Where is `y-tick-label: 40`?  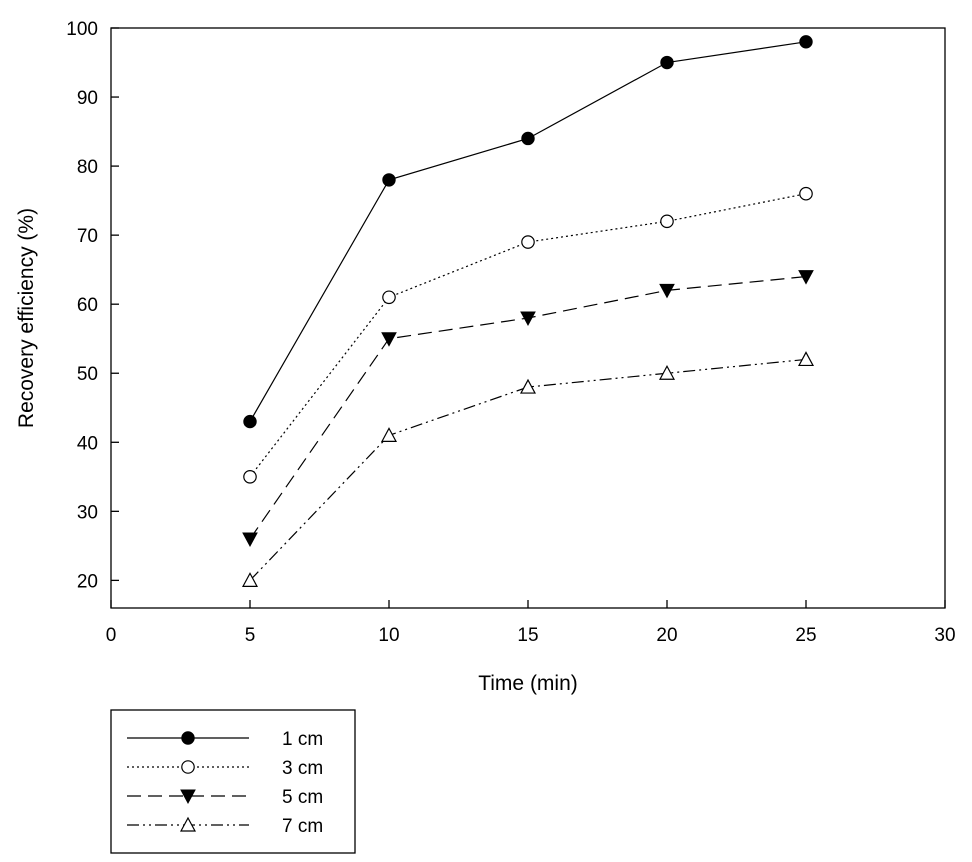 y-tick-label: 40 is located at coordinates (87, 443).